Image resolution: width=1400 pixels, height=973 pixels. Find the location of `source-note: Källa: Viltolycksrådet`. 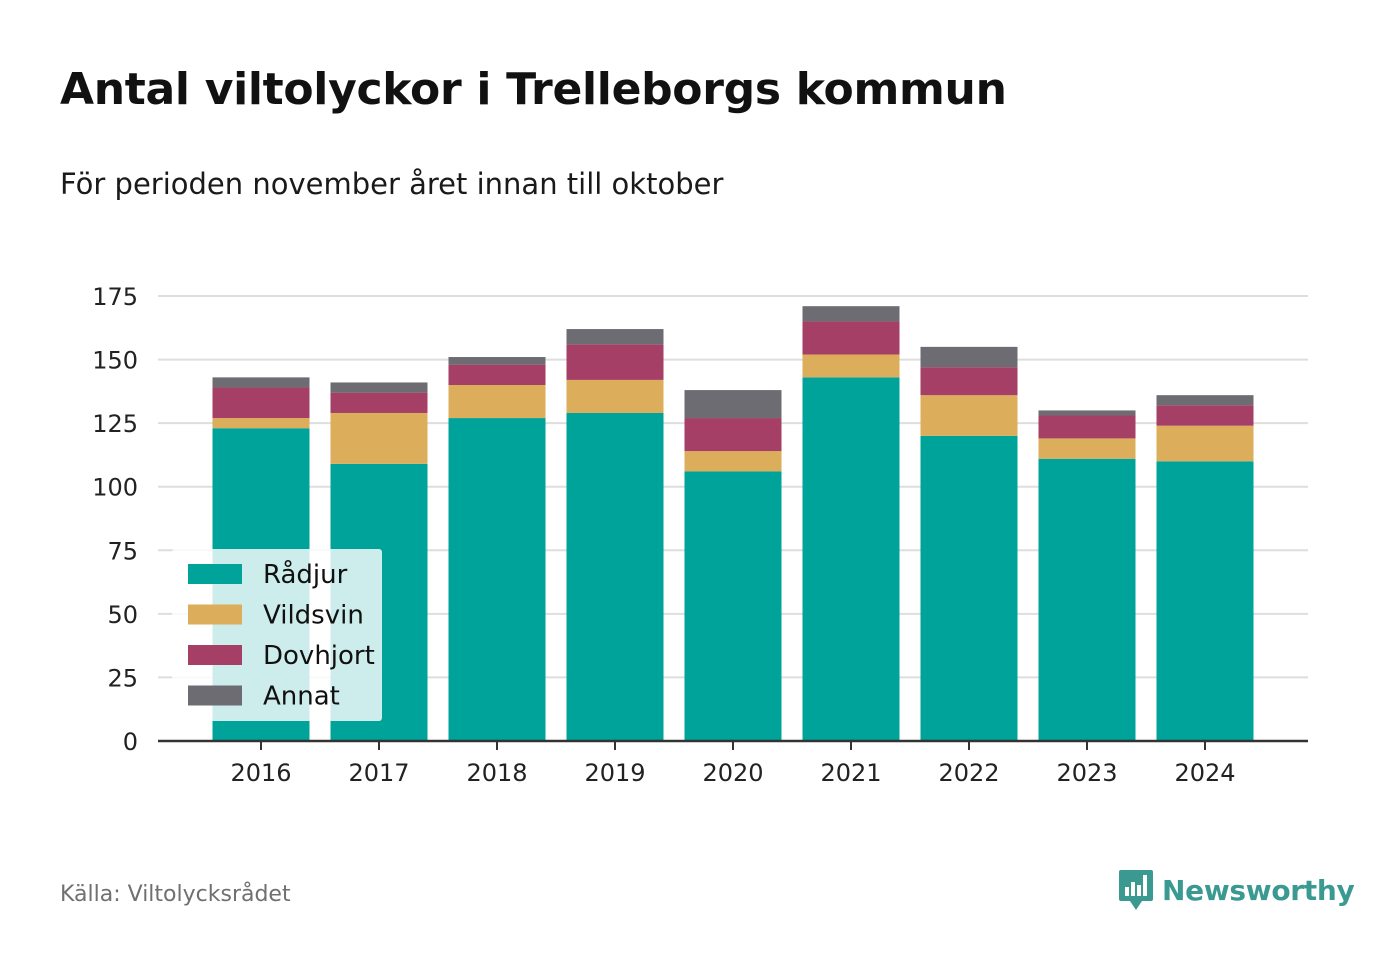

source-note: Källa: Viltolycksrådet is located at coordinates (175, 894).